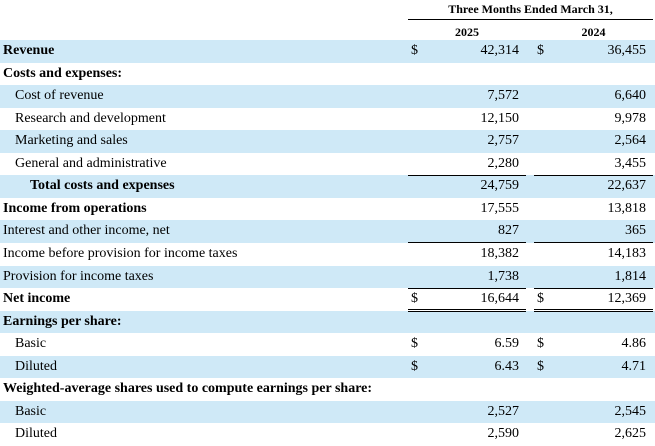 This screenshot has width=655, height=446. What do you see at coordinates (500, 186) in the screenshot?
I see `value-2025: 24,759` at bounding box center [500, 186].